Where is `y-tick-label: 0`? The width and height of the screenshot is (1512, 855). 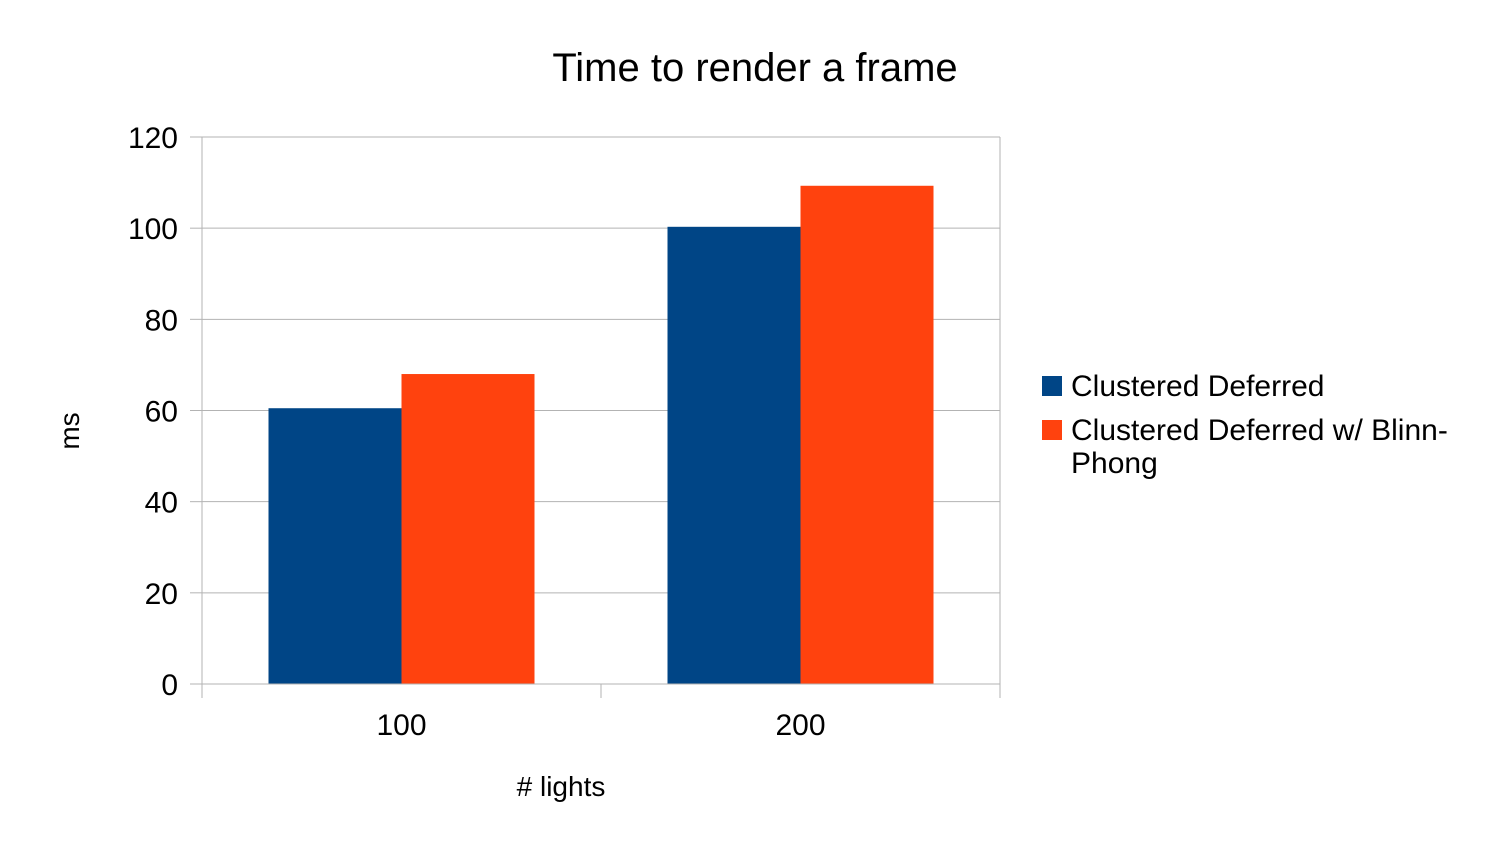 y-tick-label: 0 is located at coordinates (169, 685).